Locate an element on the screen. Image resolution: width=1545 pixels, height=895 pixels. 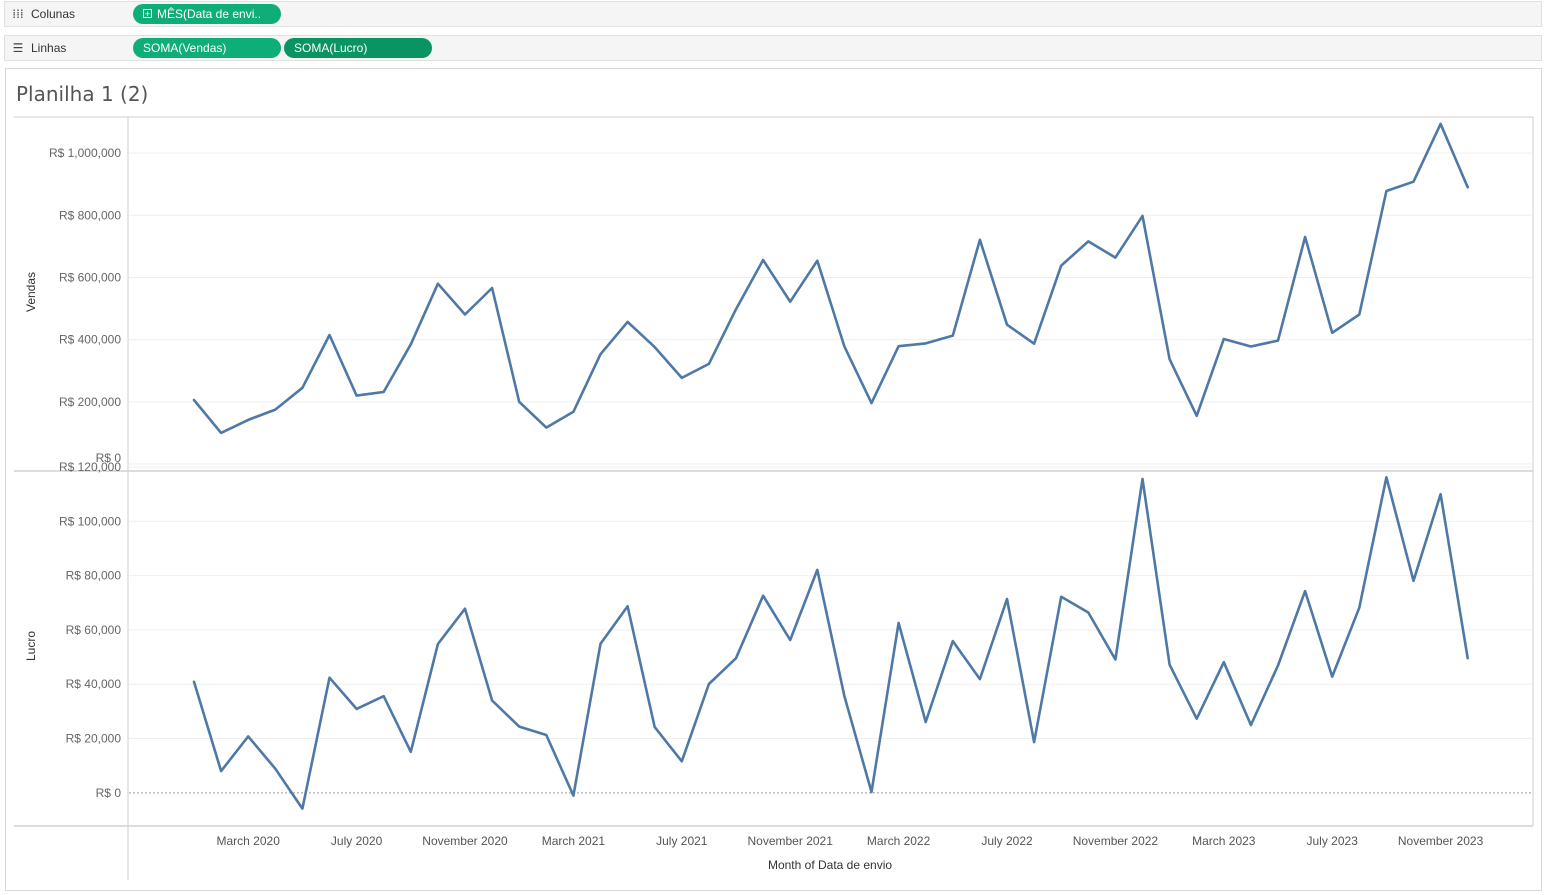
x-tick-label: July 2020 is located at coordinates (357, 841).